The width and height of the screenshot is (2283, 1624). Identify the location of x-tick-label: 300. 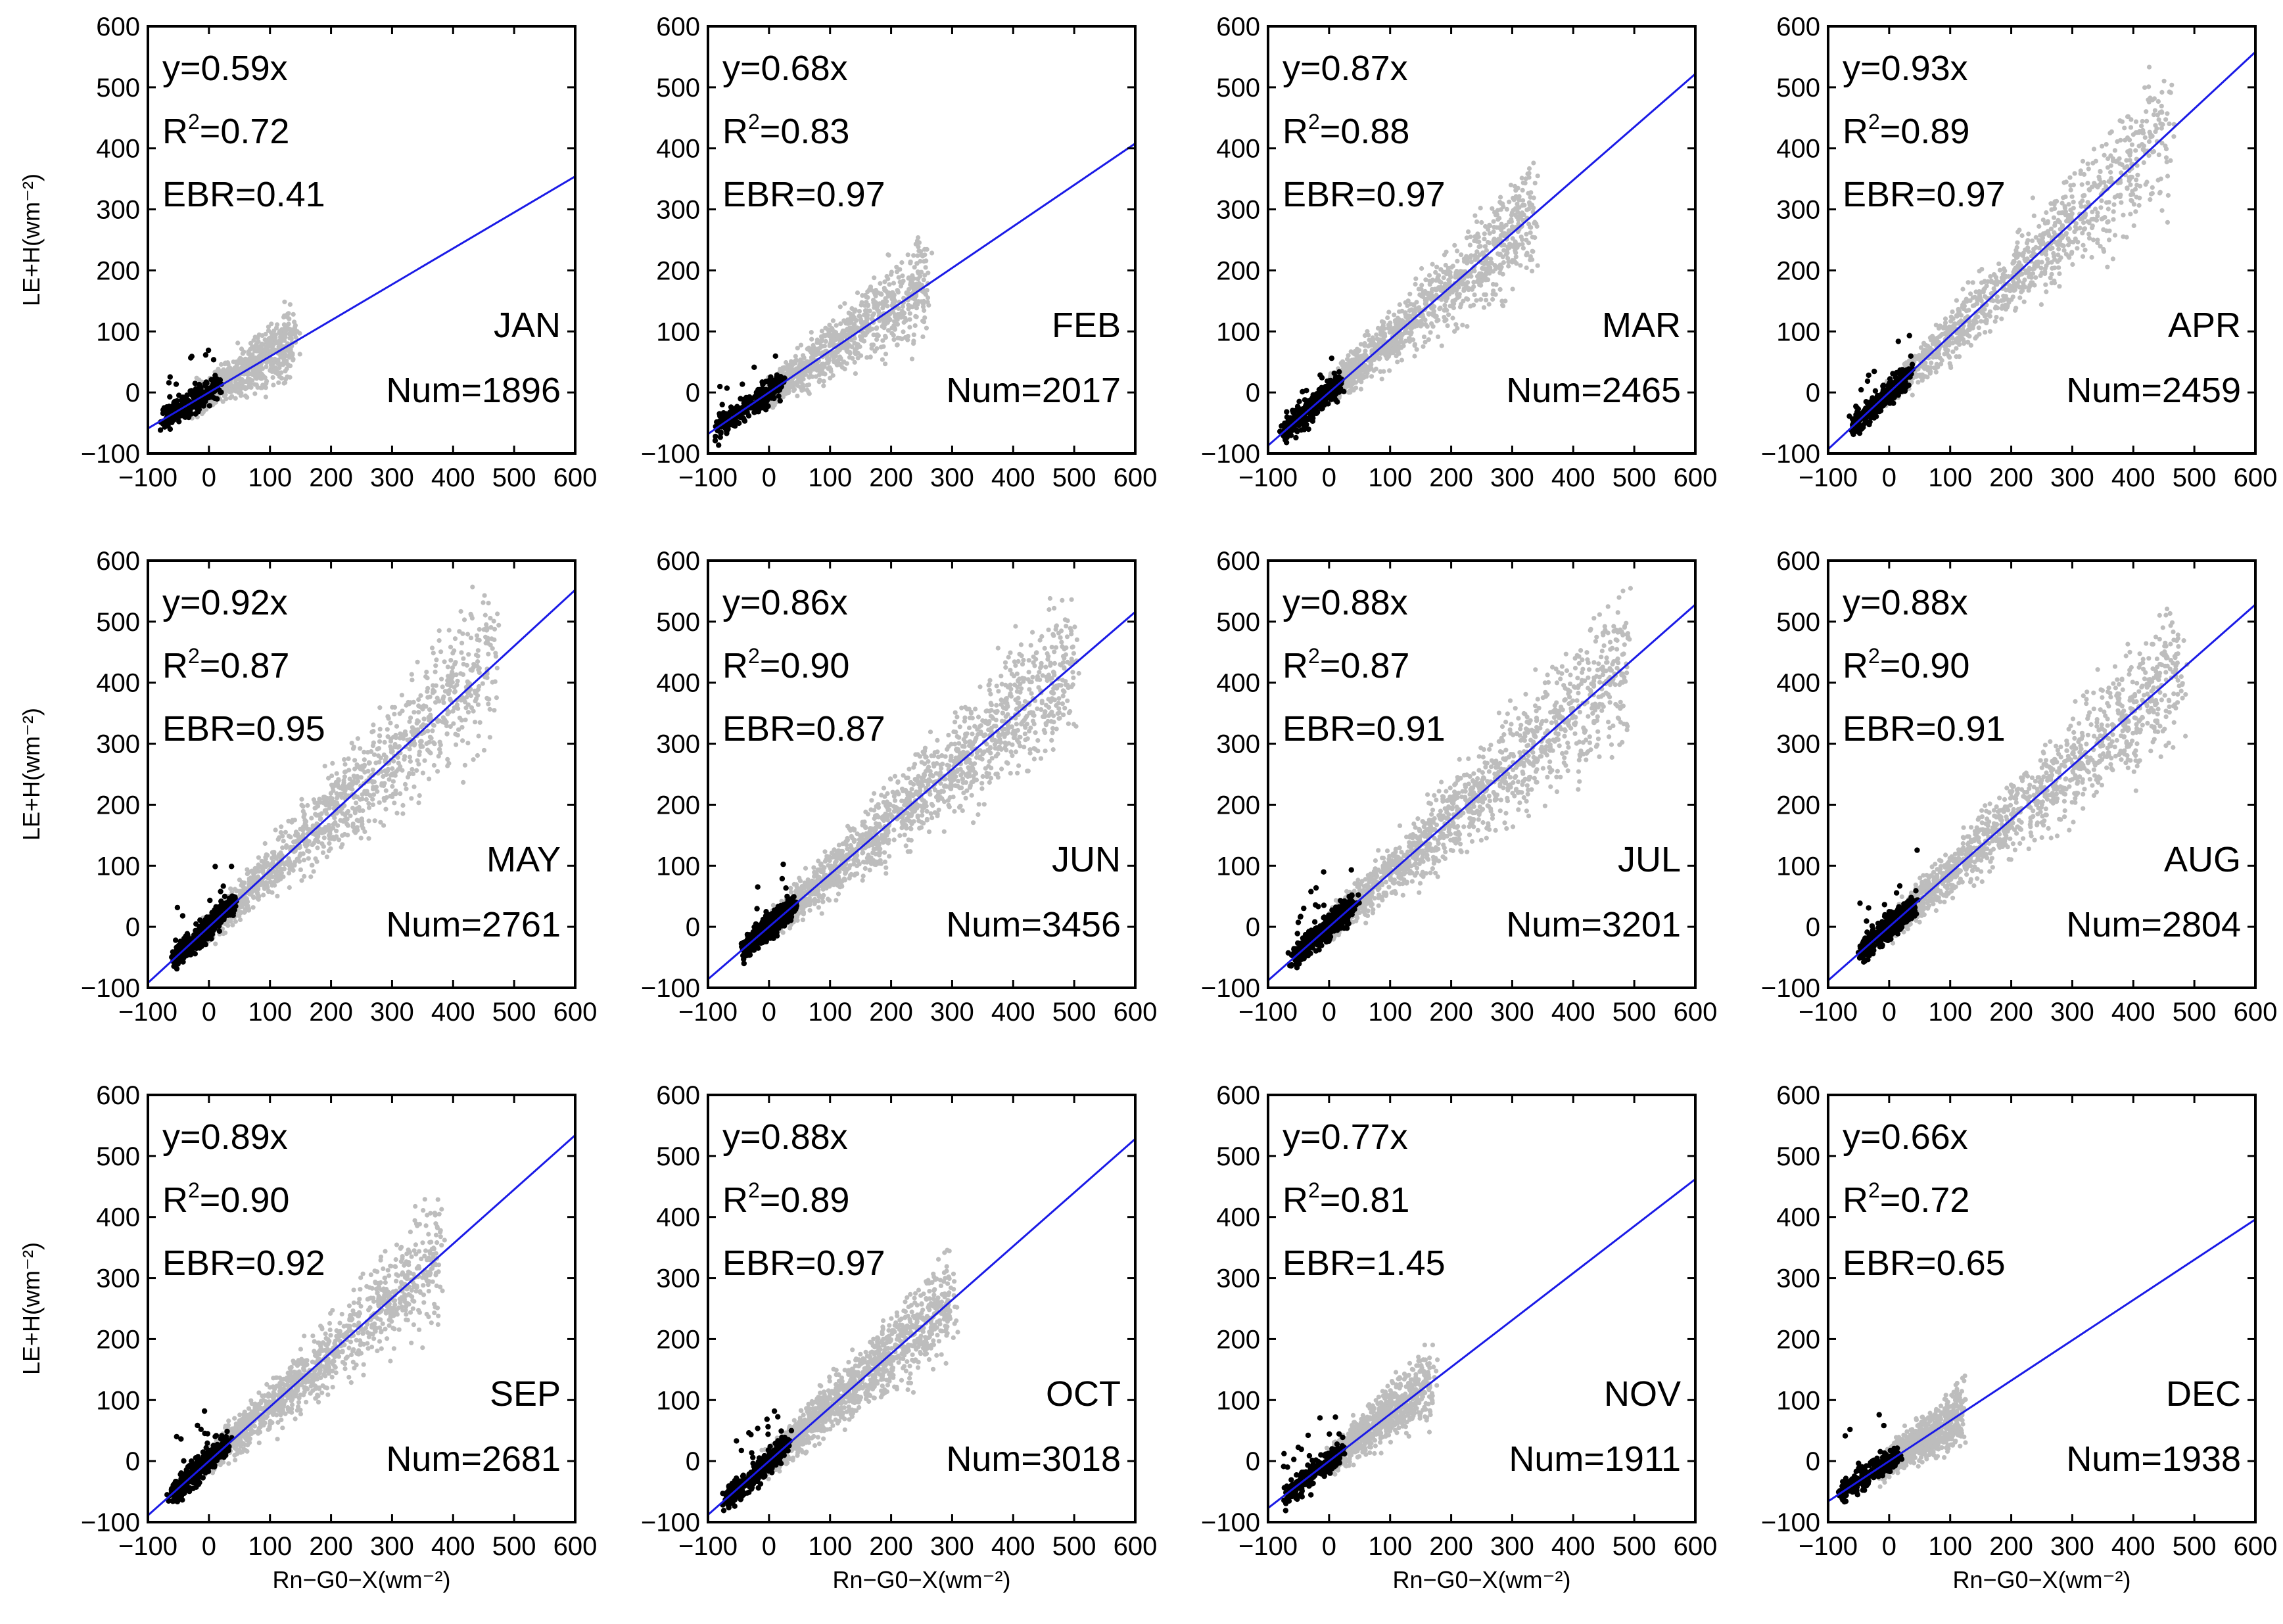
(1512, 478).